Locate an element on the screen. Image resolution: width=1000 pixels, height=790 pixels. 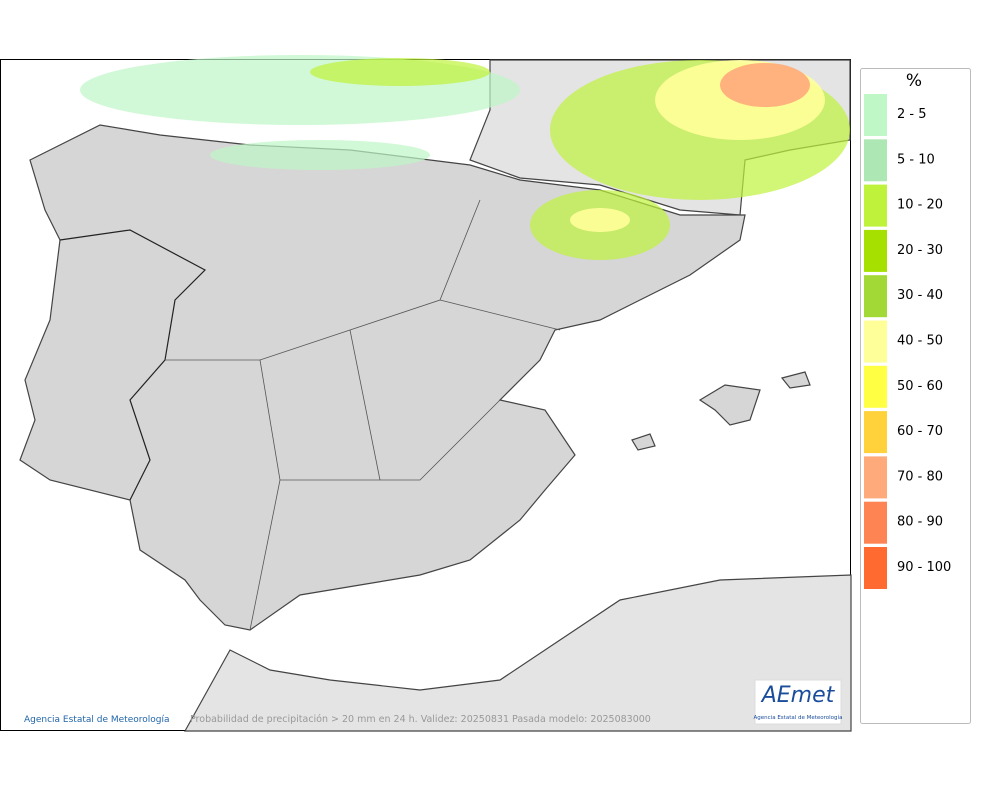
legend-label: 30 - 40 is located at coordinates (920, 295).